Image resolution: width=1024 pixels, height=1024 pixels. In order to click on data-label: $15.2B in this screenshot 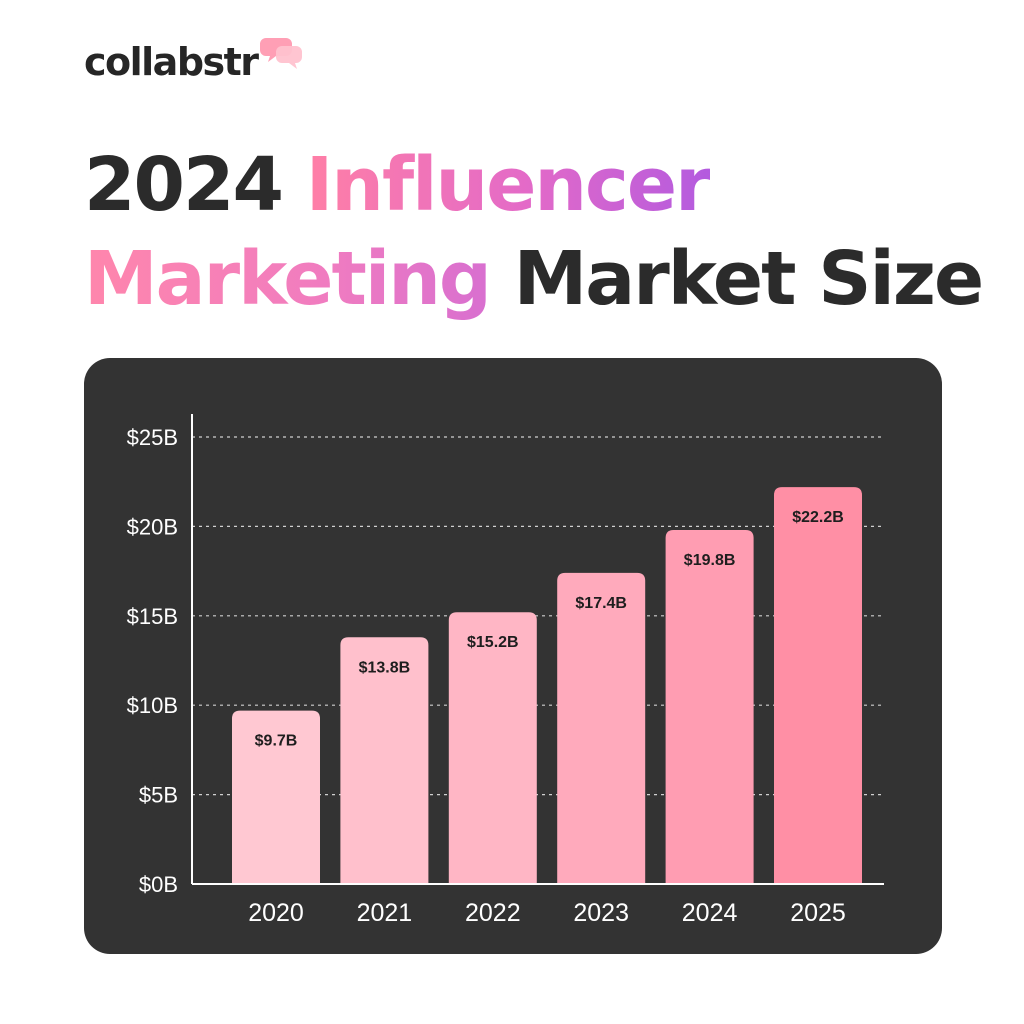, I will do `click(493, 642)`.